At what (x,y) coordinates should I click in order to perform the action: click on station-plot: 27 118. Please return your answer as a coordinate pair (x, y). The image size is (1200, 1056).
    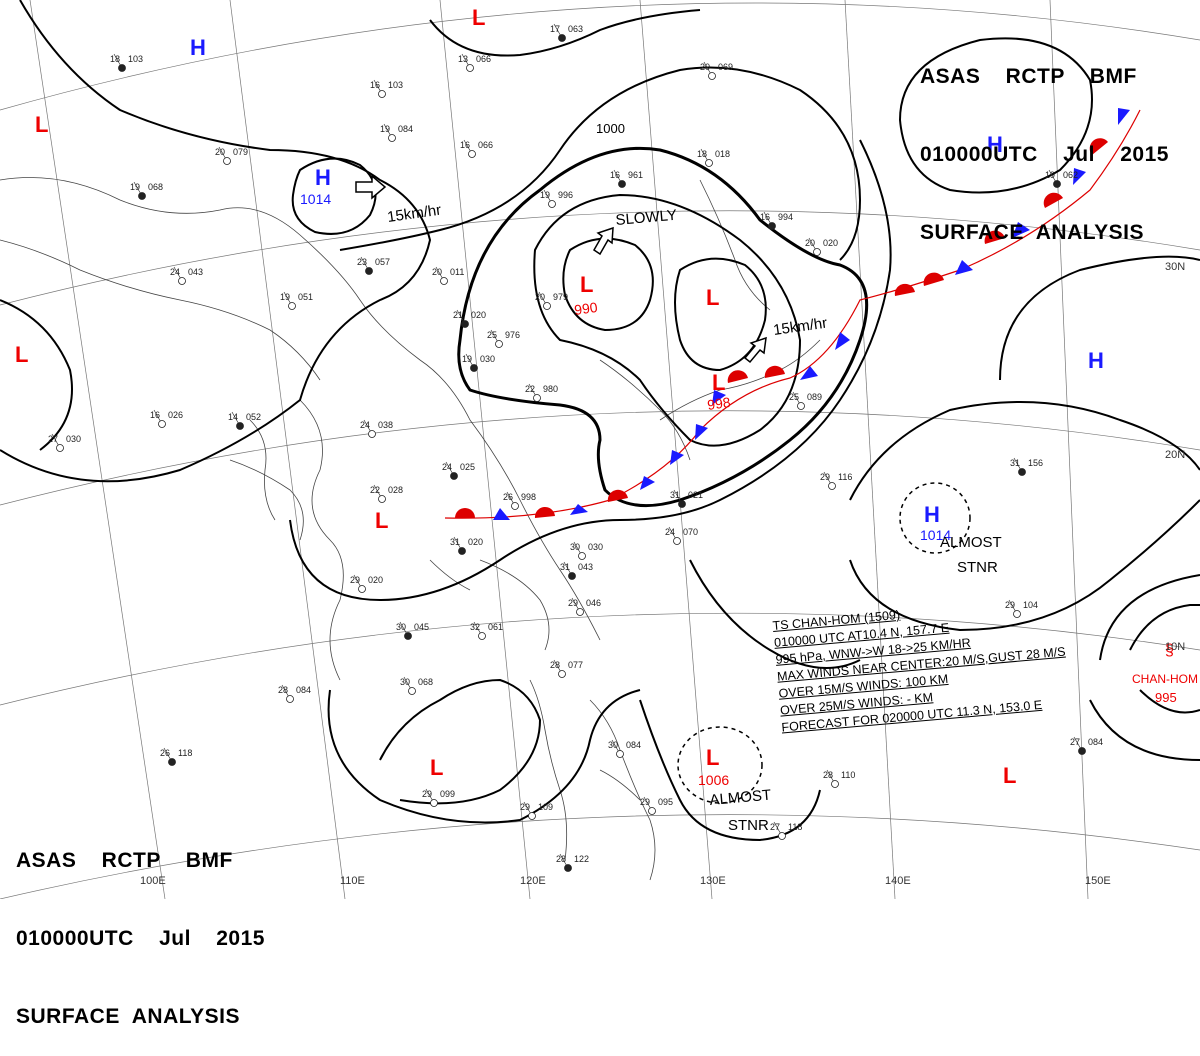
    Looking at the image, I should click on (786, 830).